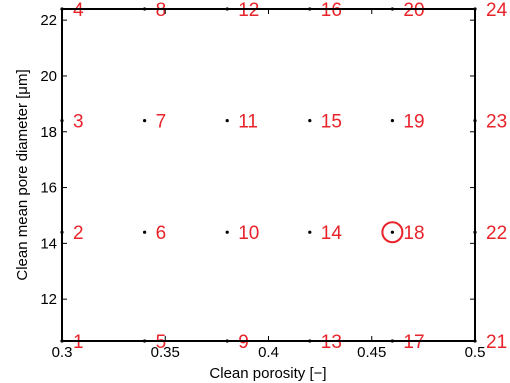  I want to click on y-tick-label: 14, so click(48, 243).